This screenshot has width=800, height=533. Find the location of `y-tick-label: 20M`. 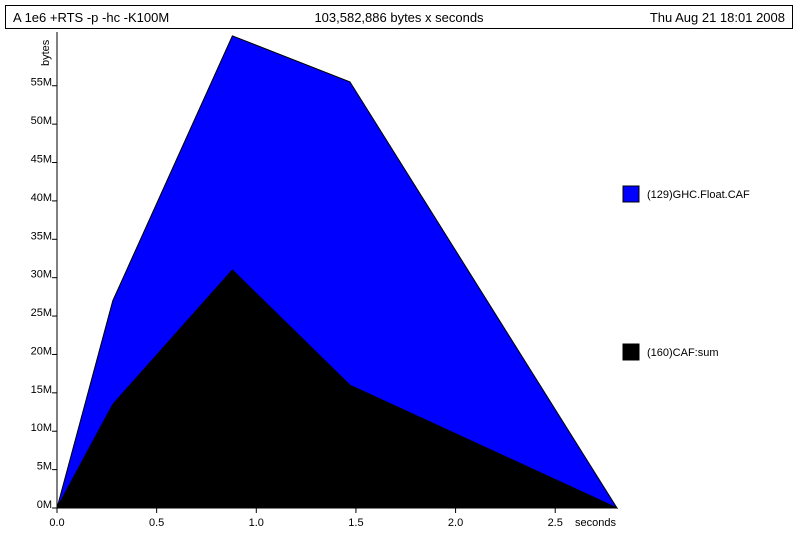

y-tick-label: 20M is located at coordinates (41, 351).